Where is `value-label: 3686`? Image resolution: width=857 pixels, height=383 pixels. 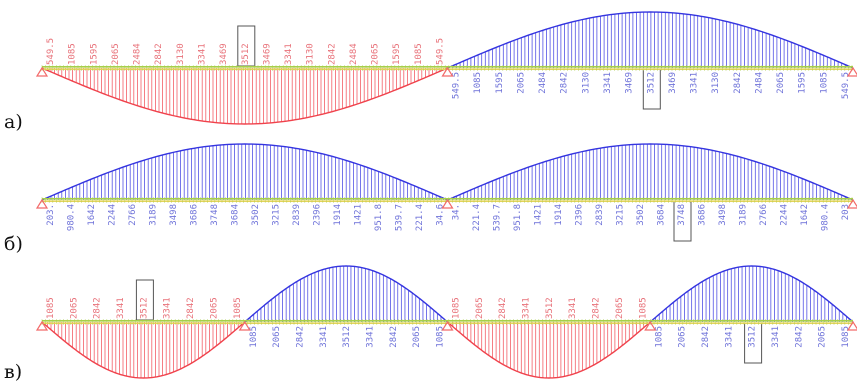
value-label: 3686 is located at coordinates (195, 215).